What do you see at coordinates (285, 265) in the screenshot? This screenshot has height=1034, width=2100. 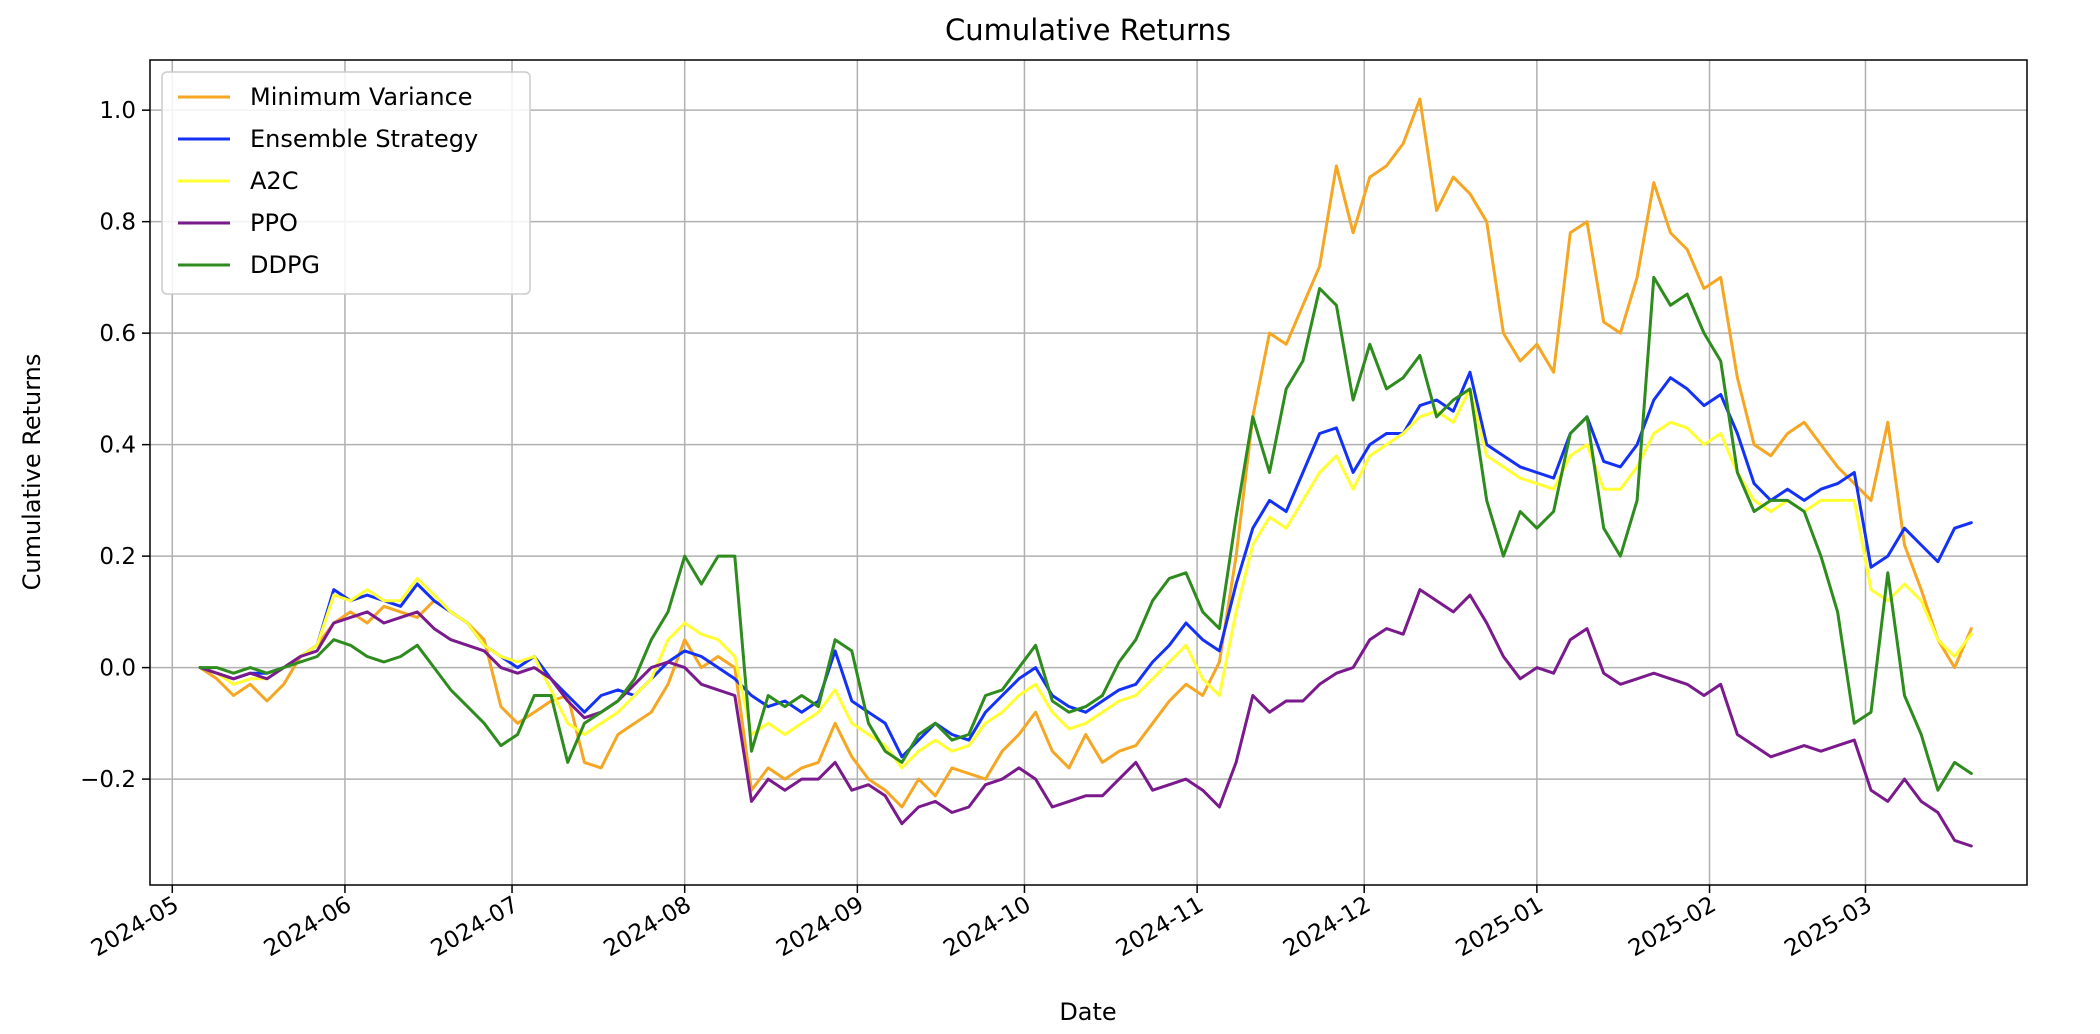 I see `legend-label: DDPG` at bounding box center [285, 265].